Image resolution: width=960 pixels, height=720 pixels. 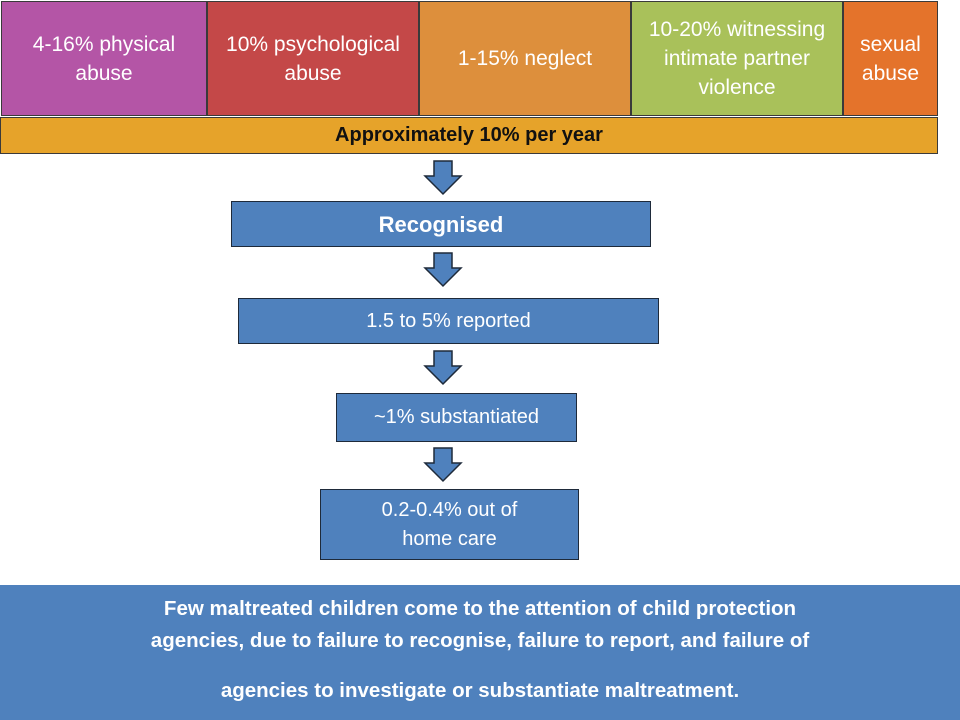 I want to click on step-reported: 1.5 to 5% reported, so click(x=448, y=321).